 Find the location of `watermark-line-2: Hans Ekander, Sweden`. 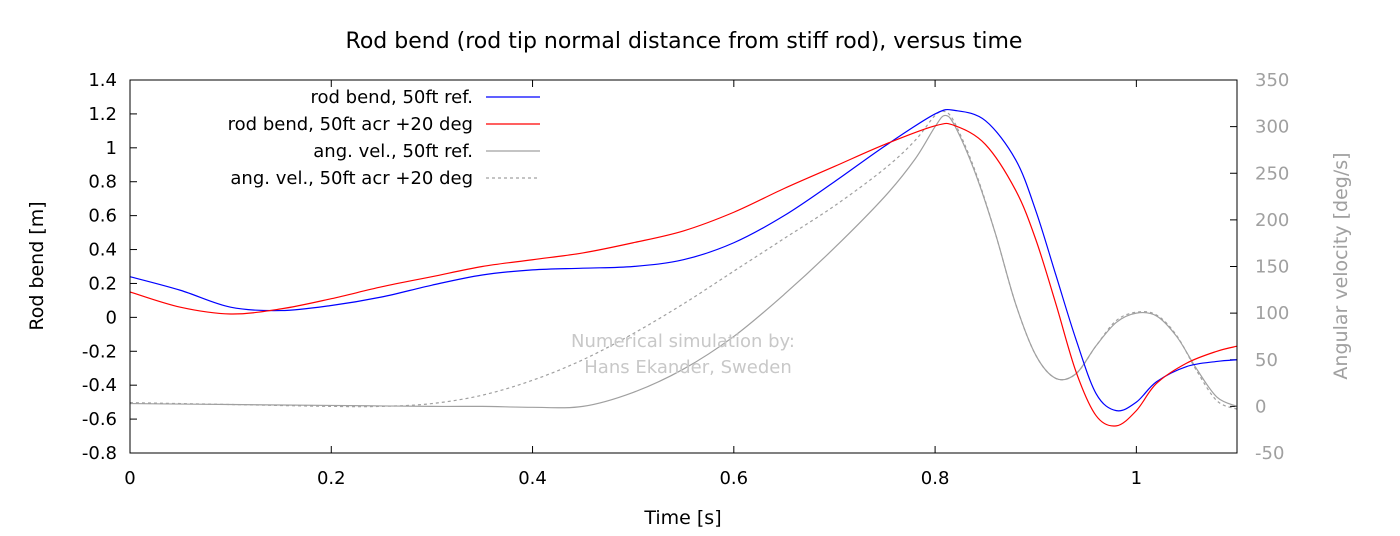

watermark-line-2: Hans Ekander, Sweden is located at coordinates (687, 367).